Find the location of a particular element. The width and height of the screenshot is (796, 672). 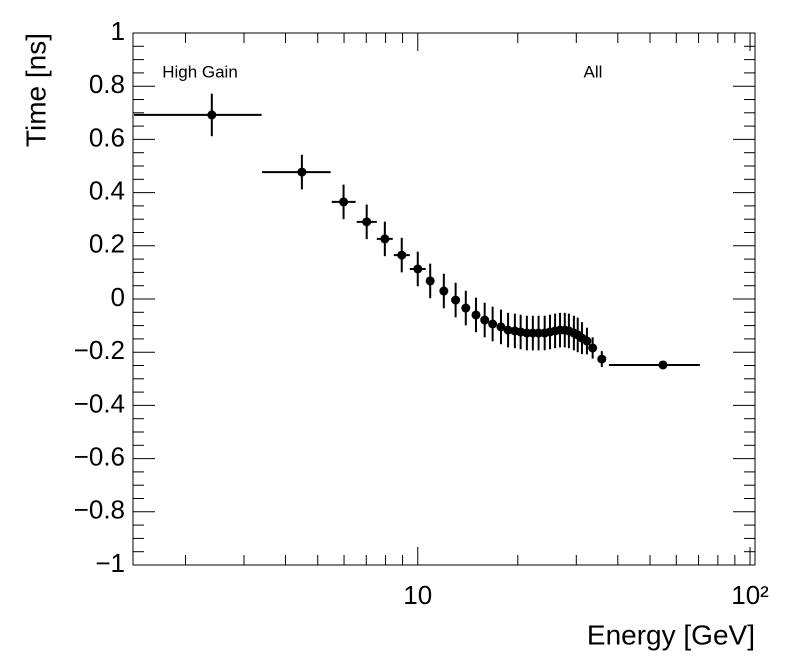

y-axis-title: Time [ns] is located at coordinates (35, 90).